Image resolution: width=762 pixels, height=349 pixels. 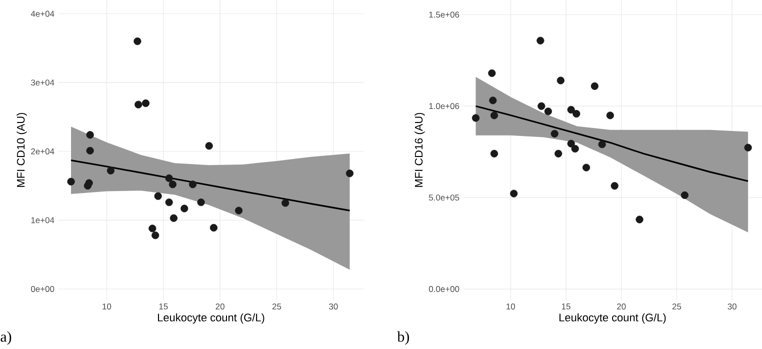 What do you see at coordinates (403, 338) in the screenshot?
I see `text: b)` at bounding box center [403, 338].